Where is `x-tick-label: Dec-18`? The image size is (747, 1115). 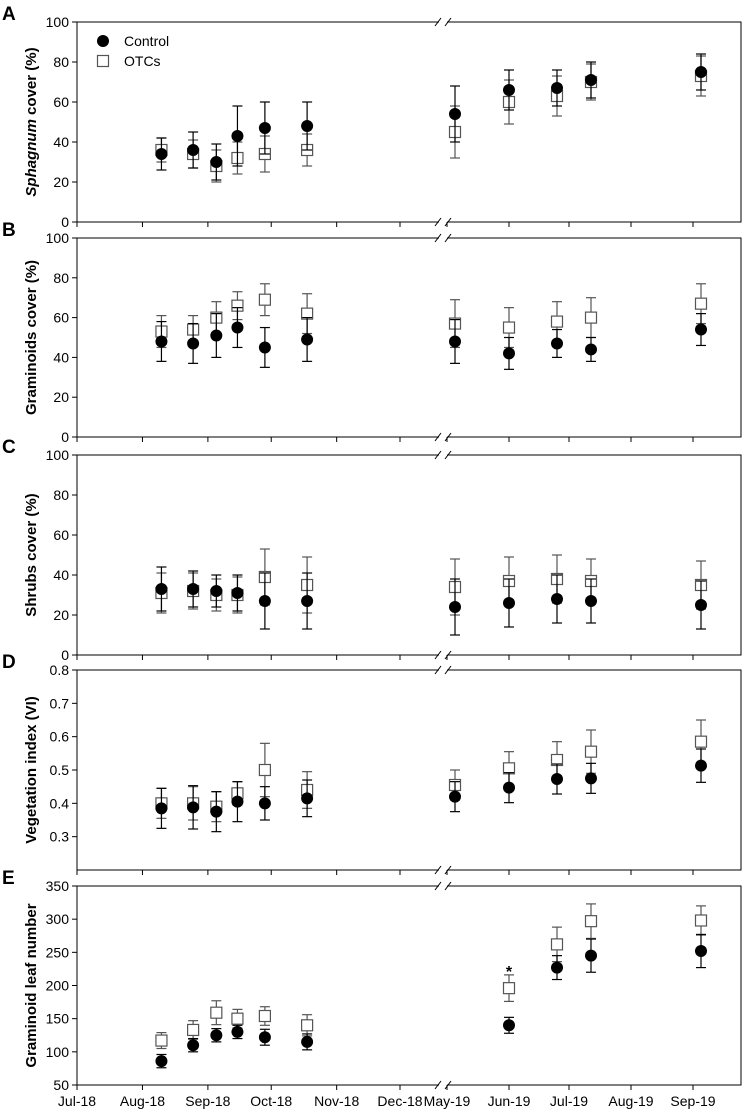 x-tick-label: Dec-18 is located at coordinates (399, 1101).